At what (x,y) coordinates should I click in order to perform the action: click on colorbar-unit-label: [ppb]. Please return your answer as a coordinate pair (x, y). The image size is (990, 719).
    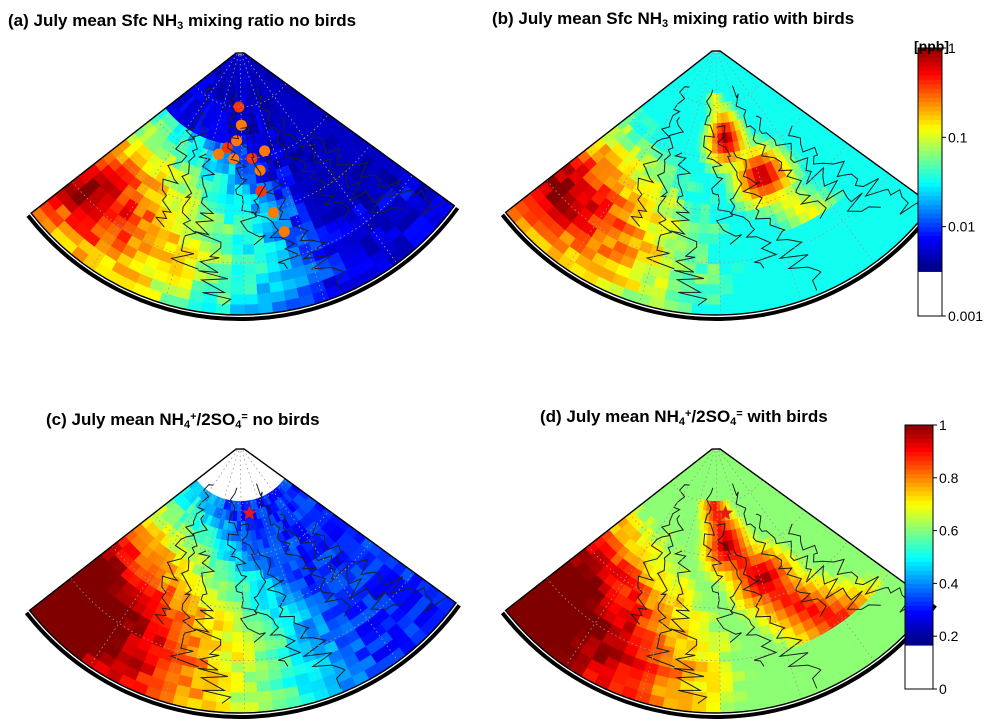
    Looking at the image, I should click on (931, 46).